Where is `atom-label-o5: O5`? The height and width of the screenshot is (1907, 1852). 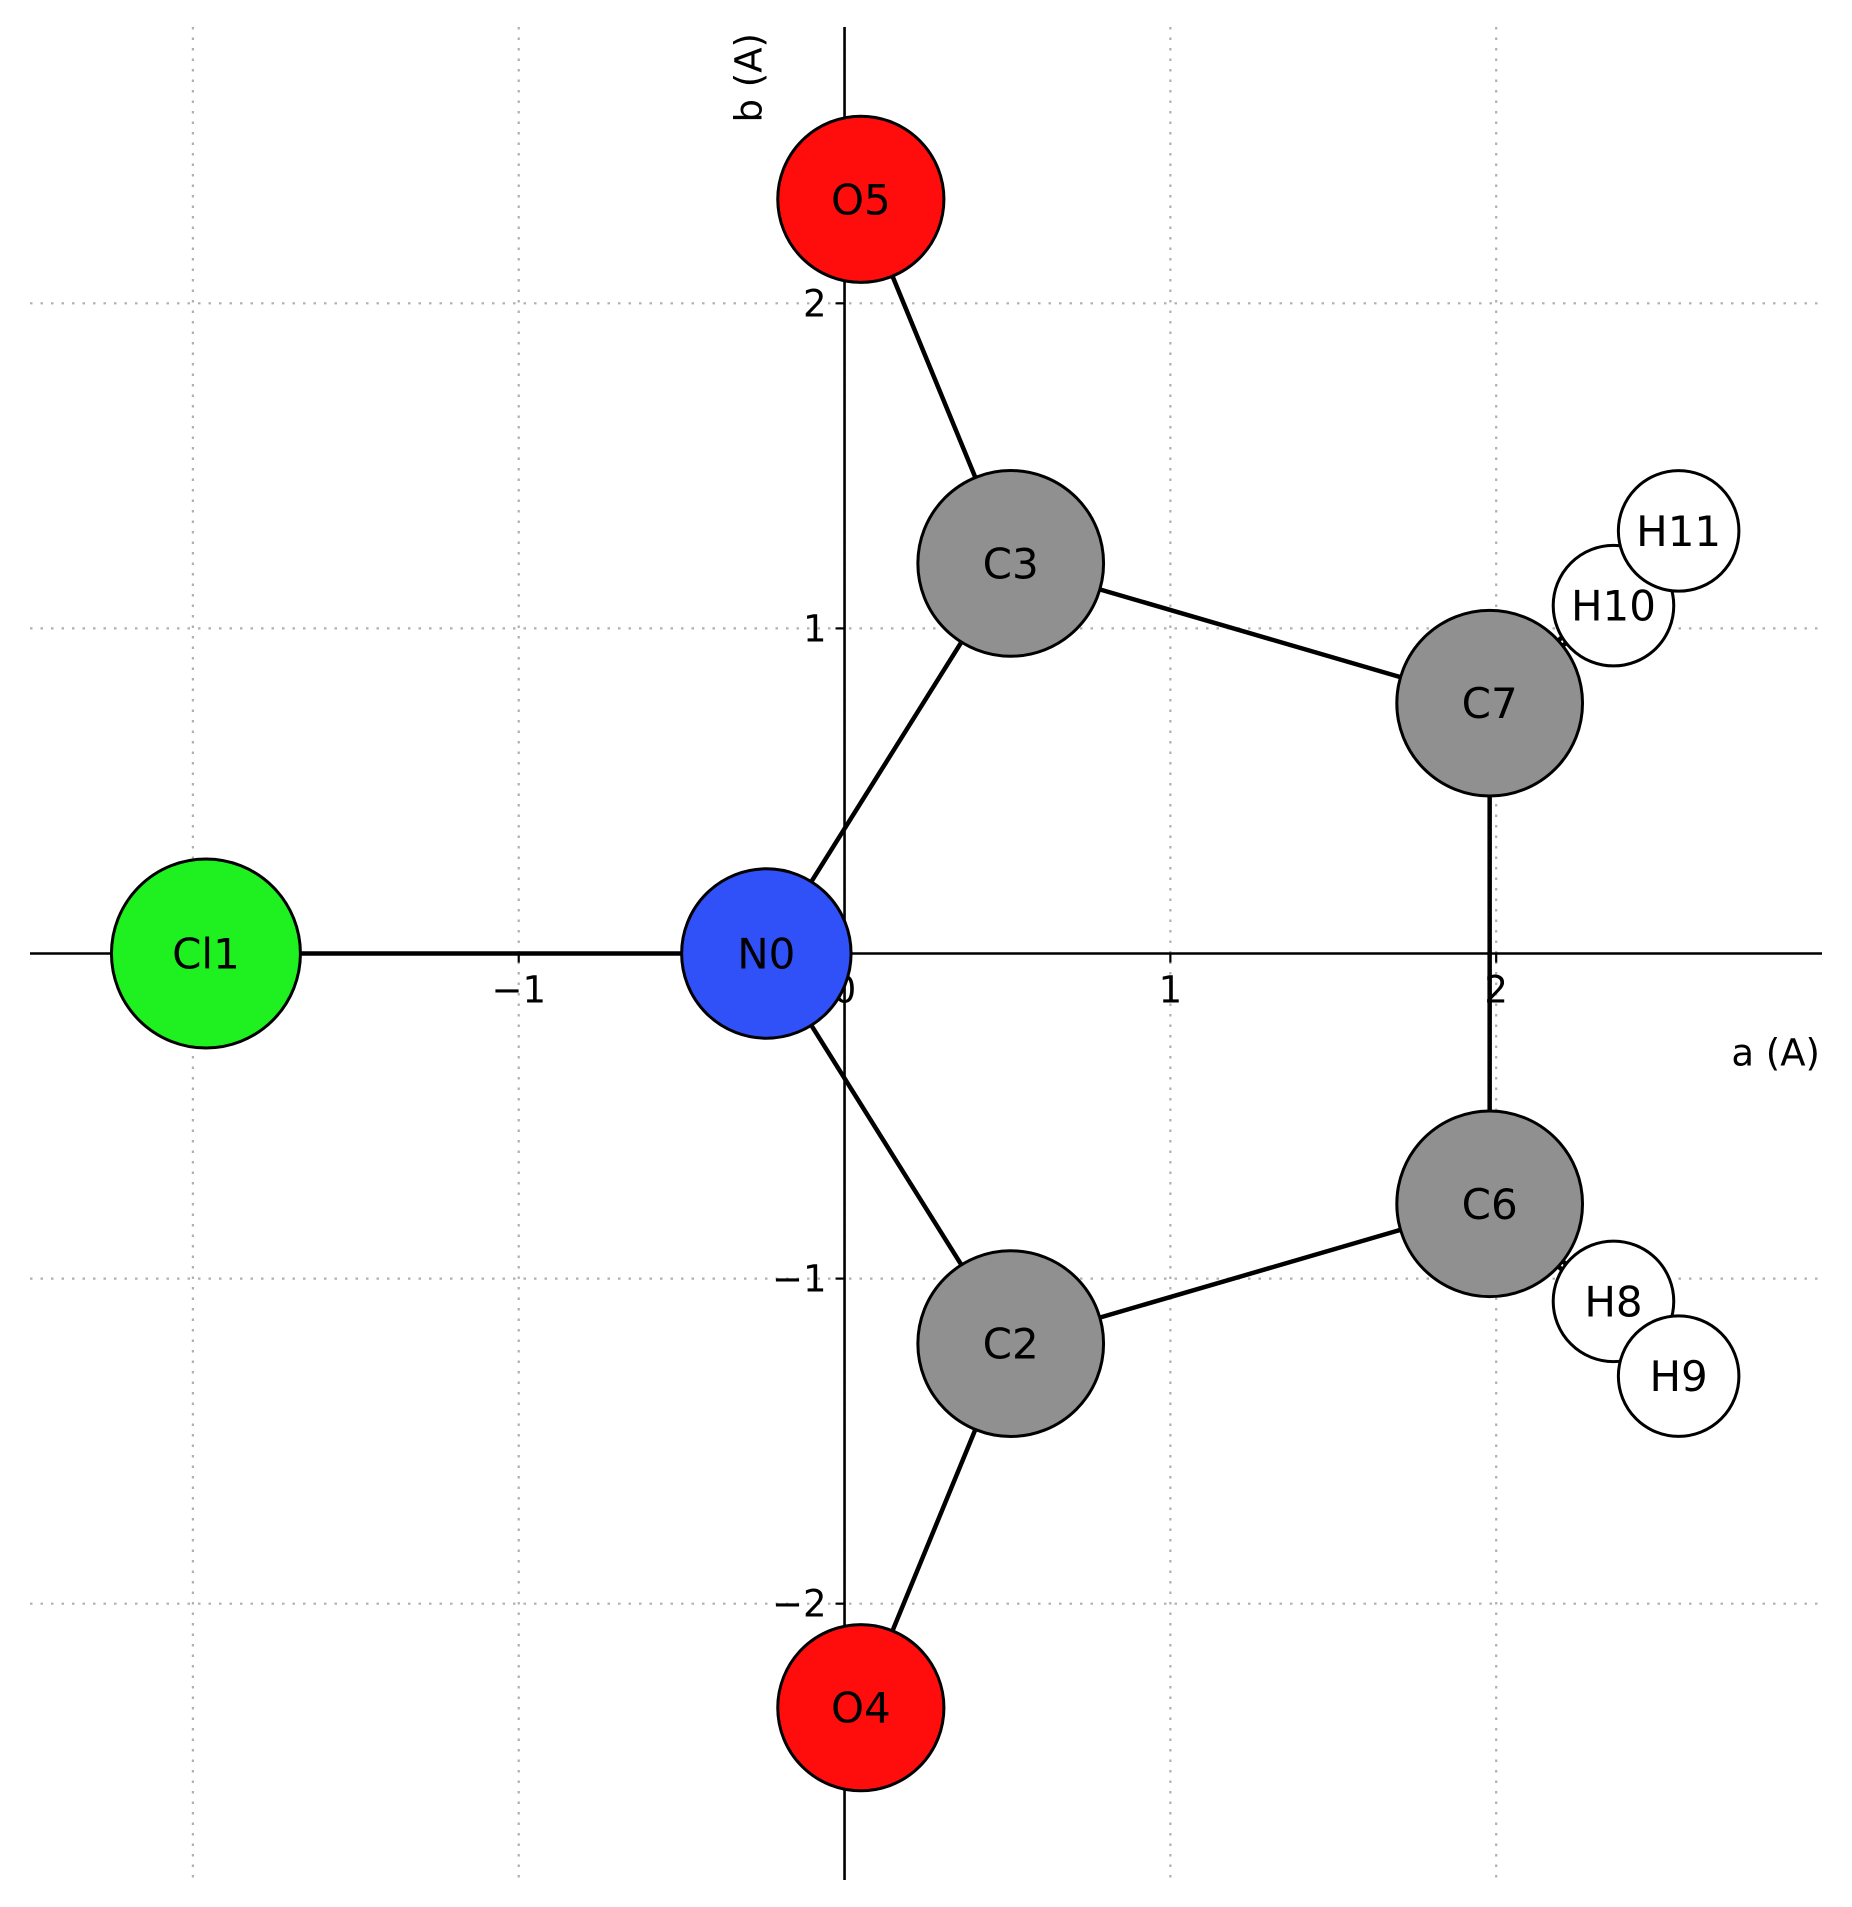 atom-label-o5: O5 is located at coordinates (861, 199).